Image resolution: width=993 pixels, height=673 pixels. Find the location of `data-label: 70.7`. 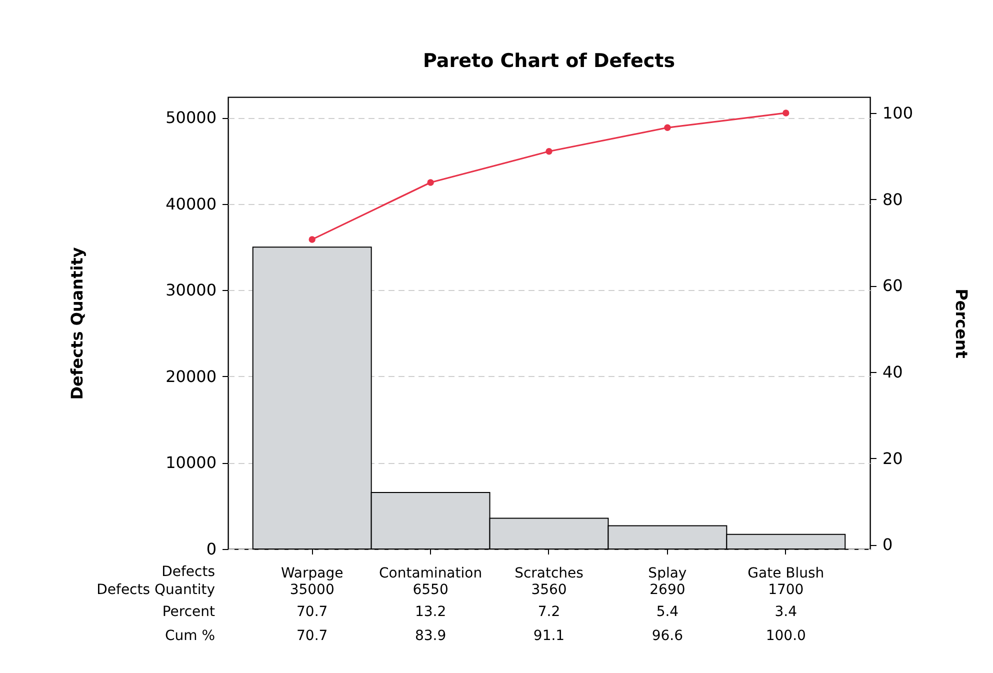

data-label: 70.7 is located at coordinates (312, 636).